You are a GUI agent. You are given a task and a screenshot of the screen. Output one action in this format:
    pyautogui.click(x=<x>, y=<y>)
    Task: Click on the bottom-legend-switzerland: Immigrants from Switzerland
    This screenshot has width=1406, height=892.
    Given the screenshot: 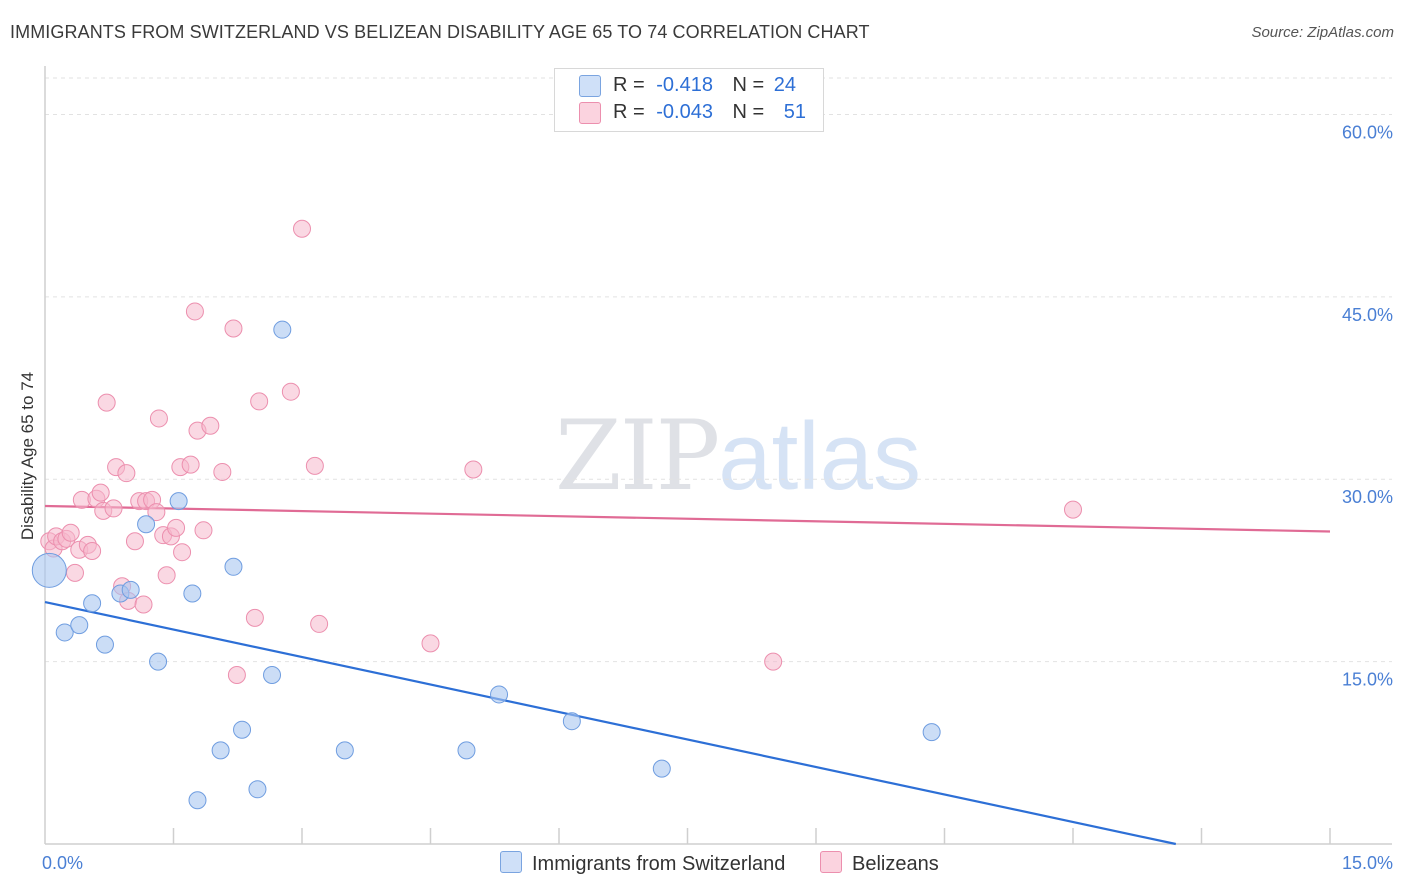 What is the action you would take?
    pyautogui.click(x=642, y=863)
    